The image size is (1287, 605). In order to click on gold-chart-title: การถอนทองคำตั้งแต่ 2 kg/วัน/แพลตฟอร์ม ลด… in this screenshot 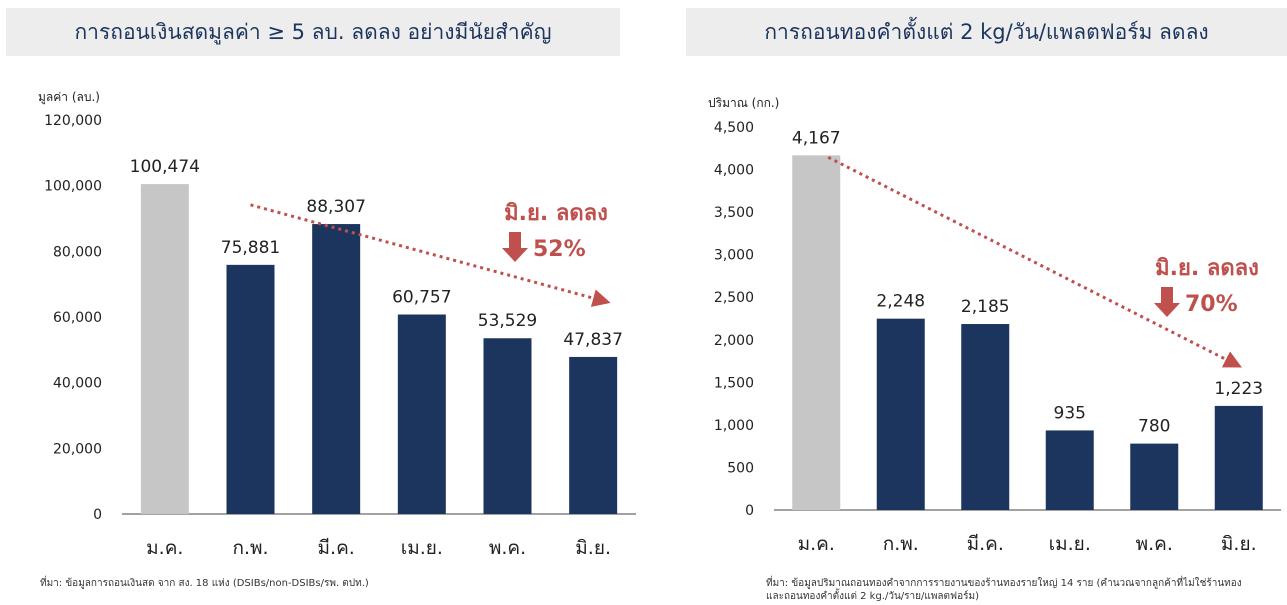, I will do `click(986, 31)`.